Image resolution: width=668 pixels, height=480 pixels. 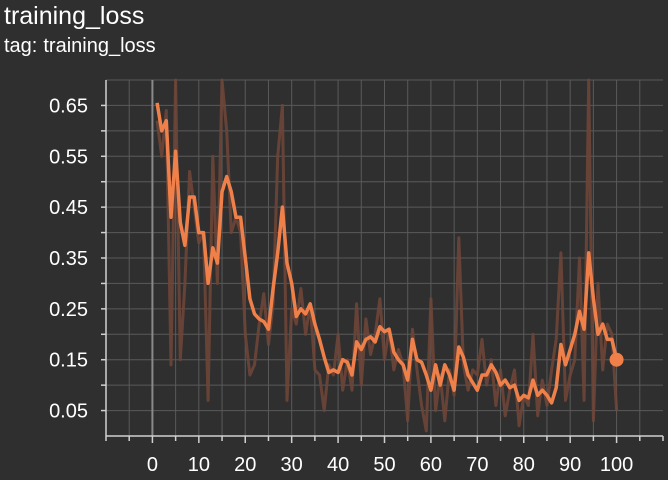 What do you see at coordinates (21, 46) in the screenshot?
I see `tag-label: tag:` at bounding box center [21, 46].